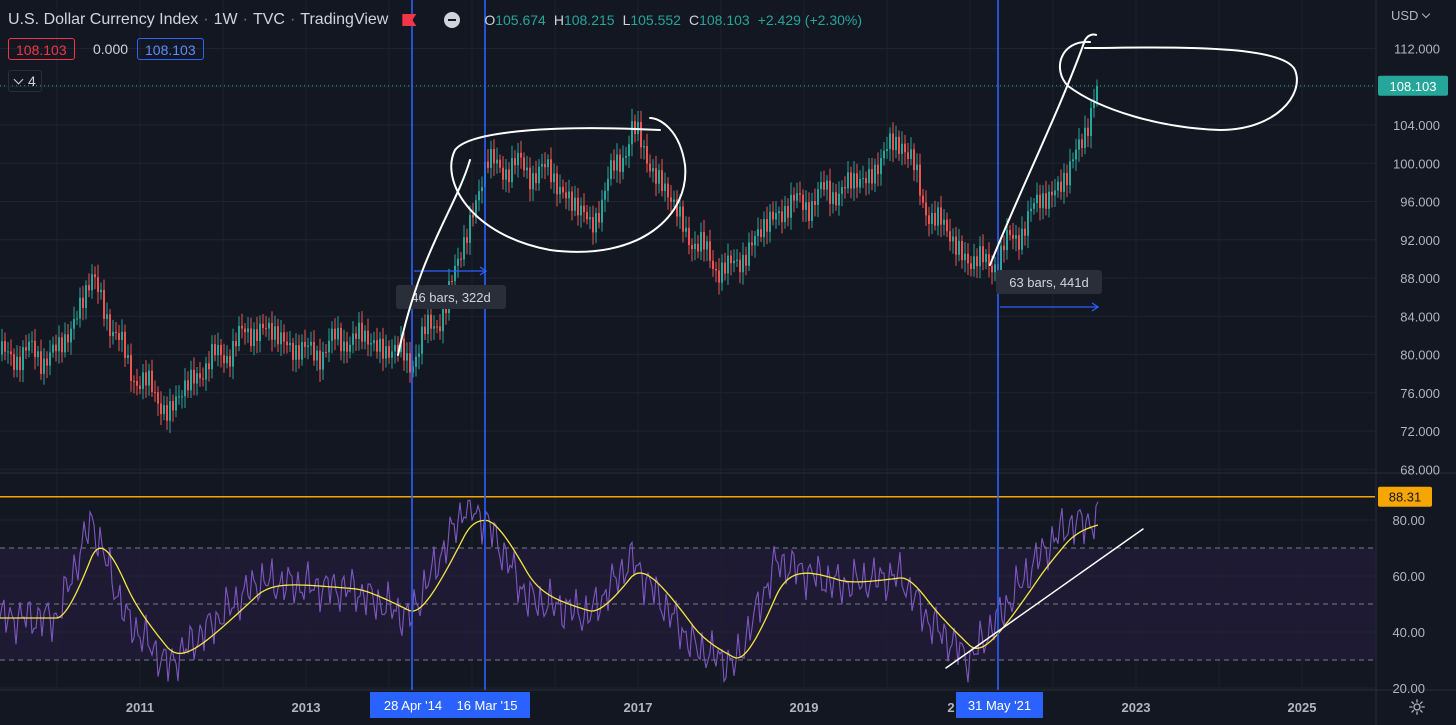 The image size is (1456, 725). What do you see at coordinates (1408, 520) in the screenshot?
I see `rsi-tick-label: 80.00` at bounding box center [1408, 520].